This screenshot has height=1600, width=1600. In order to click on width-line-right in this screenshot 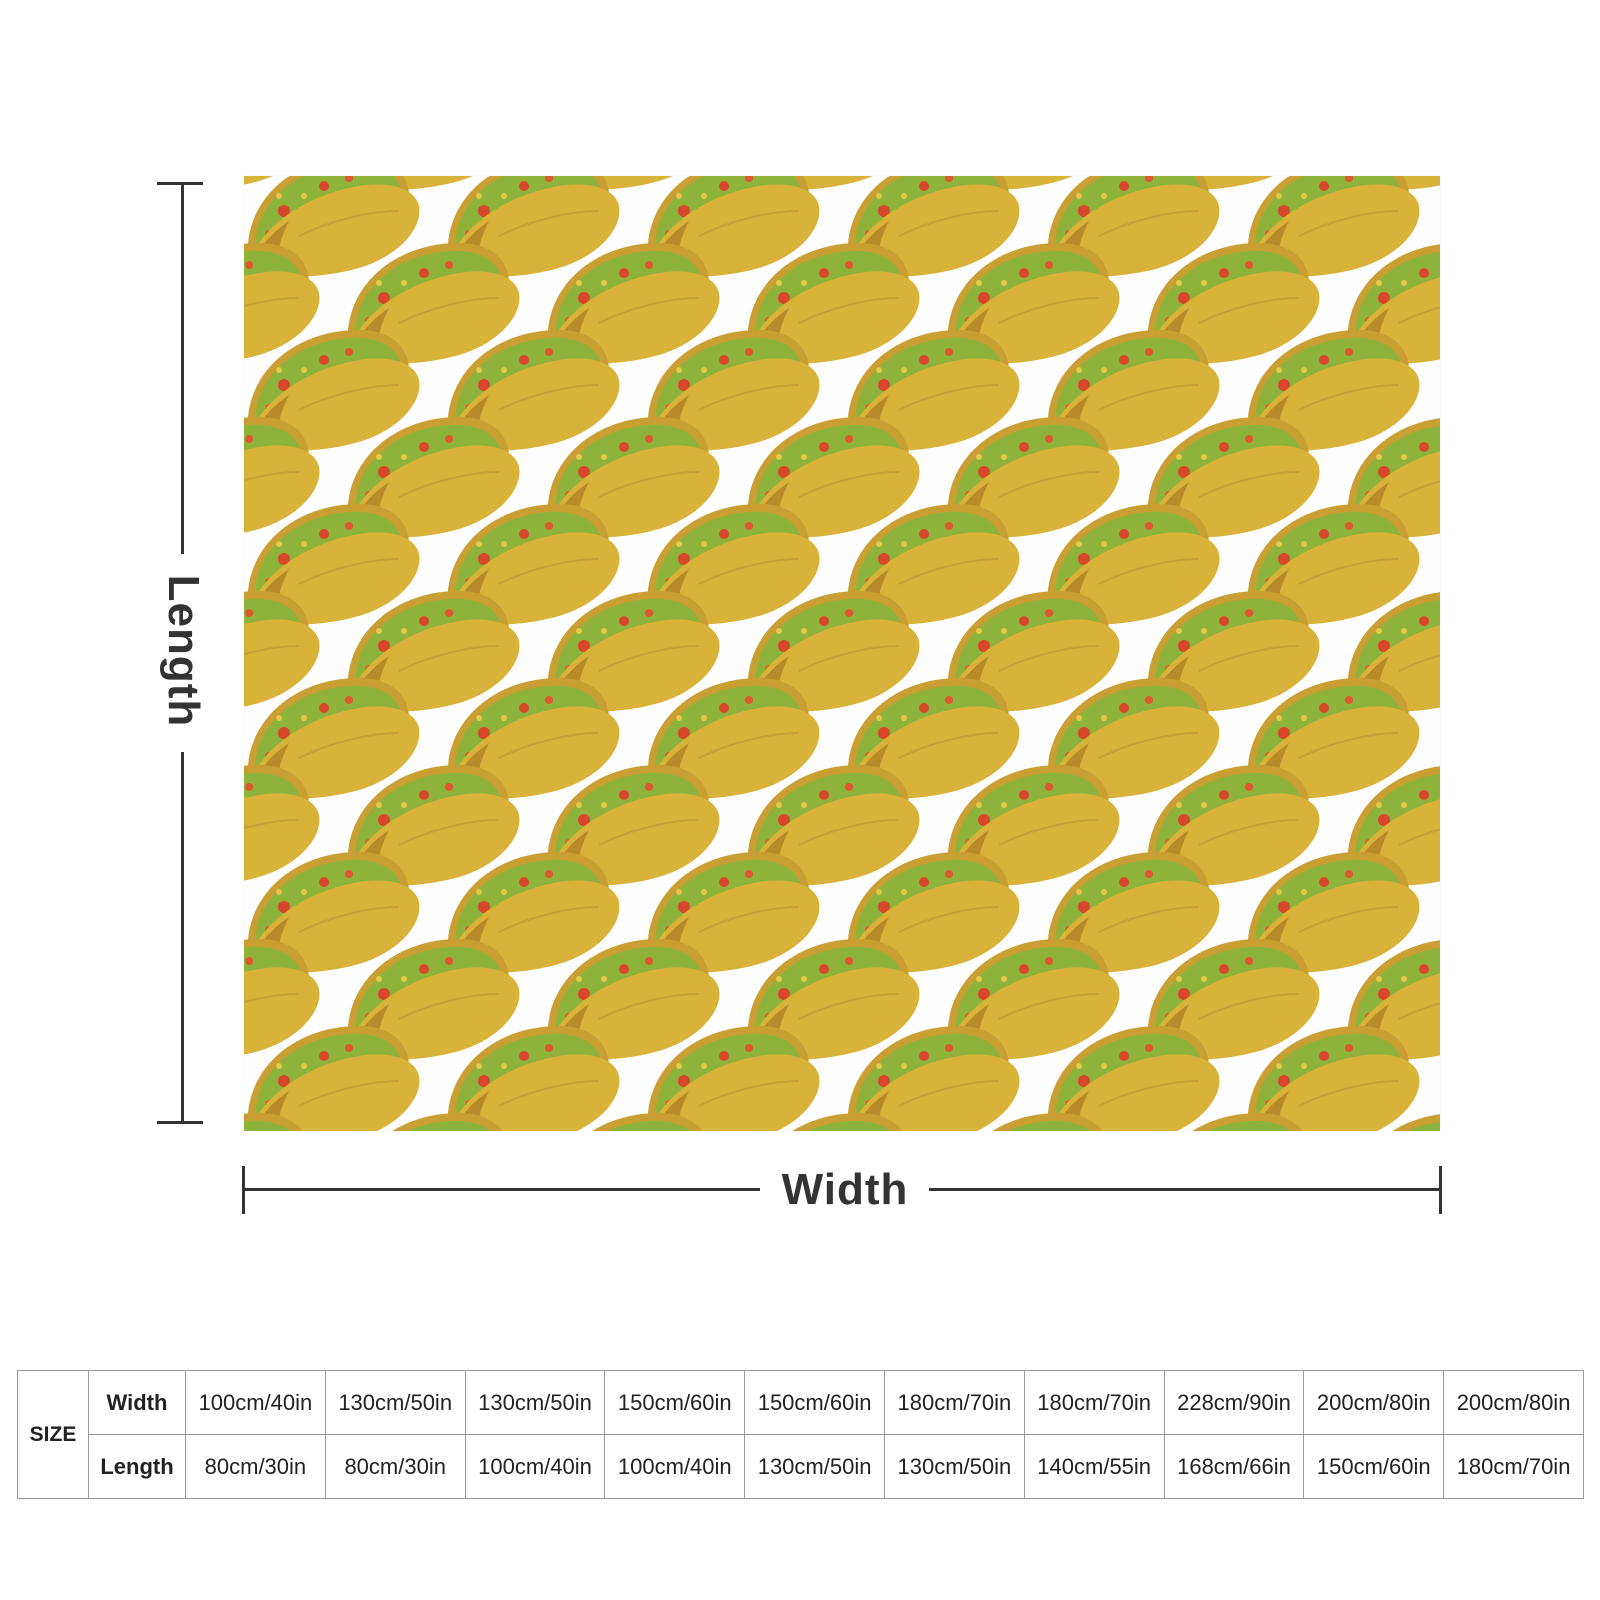, I will do `click(1184, 1189)`.